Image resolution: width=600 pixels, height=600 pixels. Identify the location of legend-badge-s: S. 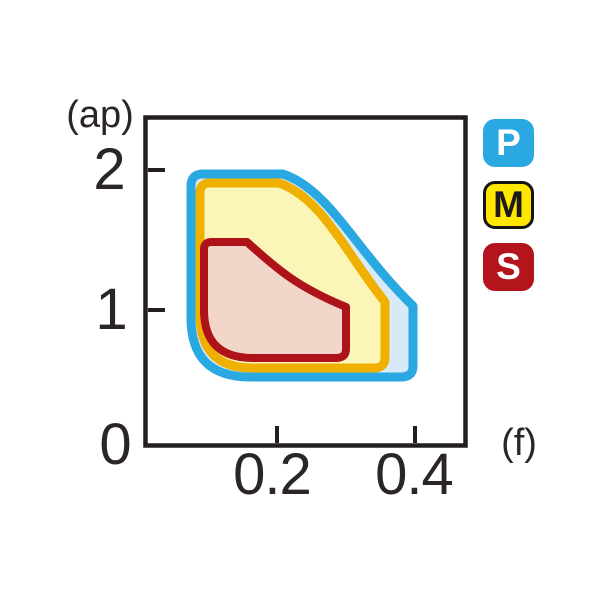
(508, 267).